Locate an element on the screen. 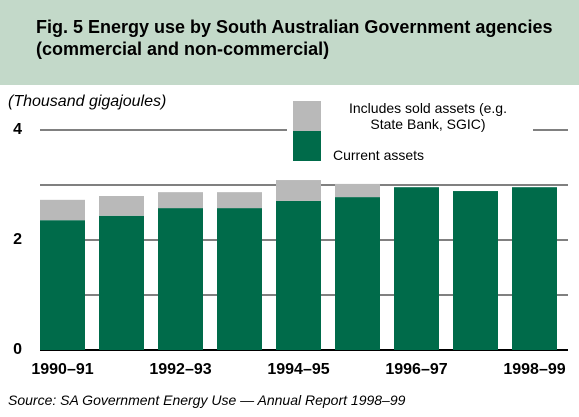 Image resolution: width=579 pixels, height=417 pixels. legend-background is located at coordinates (410, 133).